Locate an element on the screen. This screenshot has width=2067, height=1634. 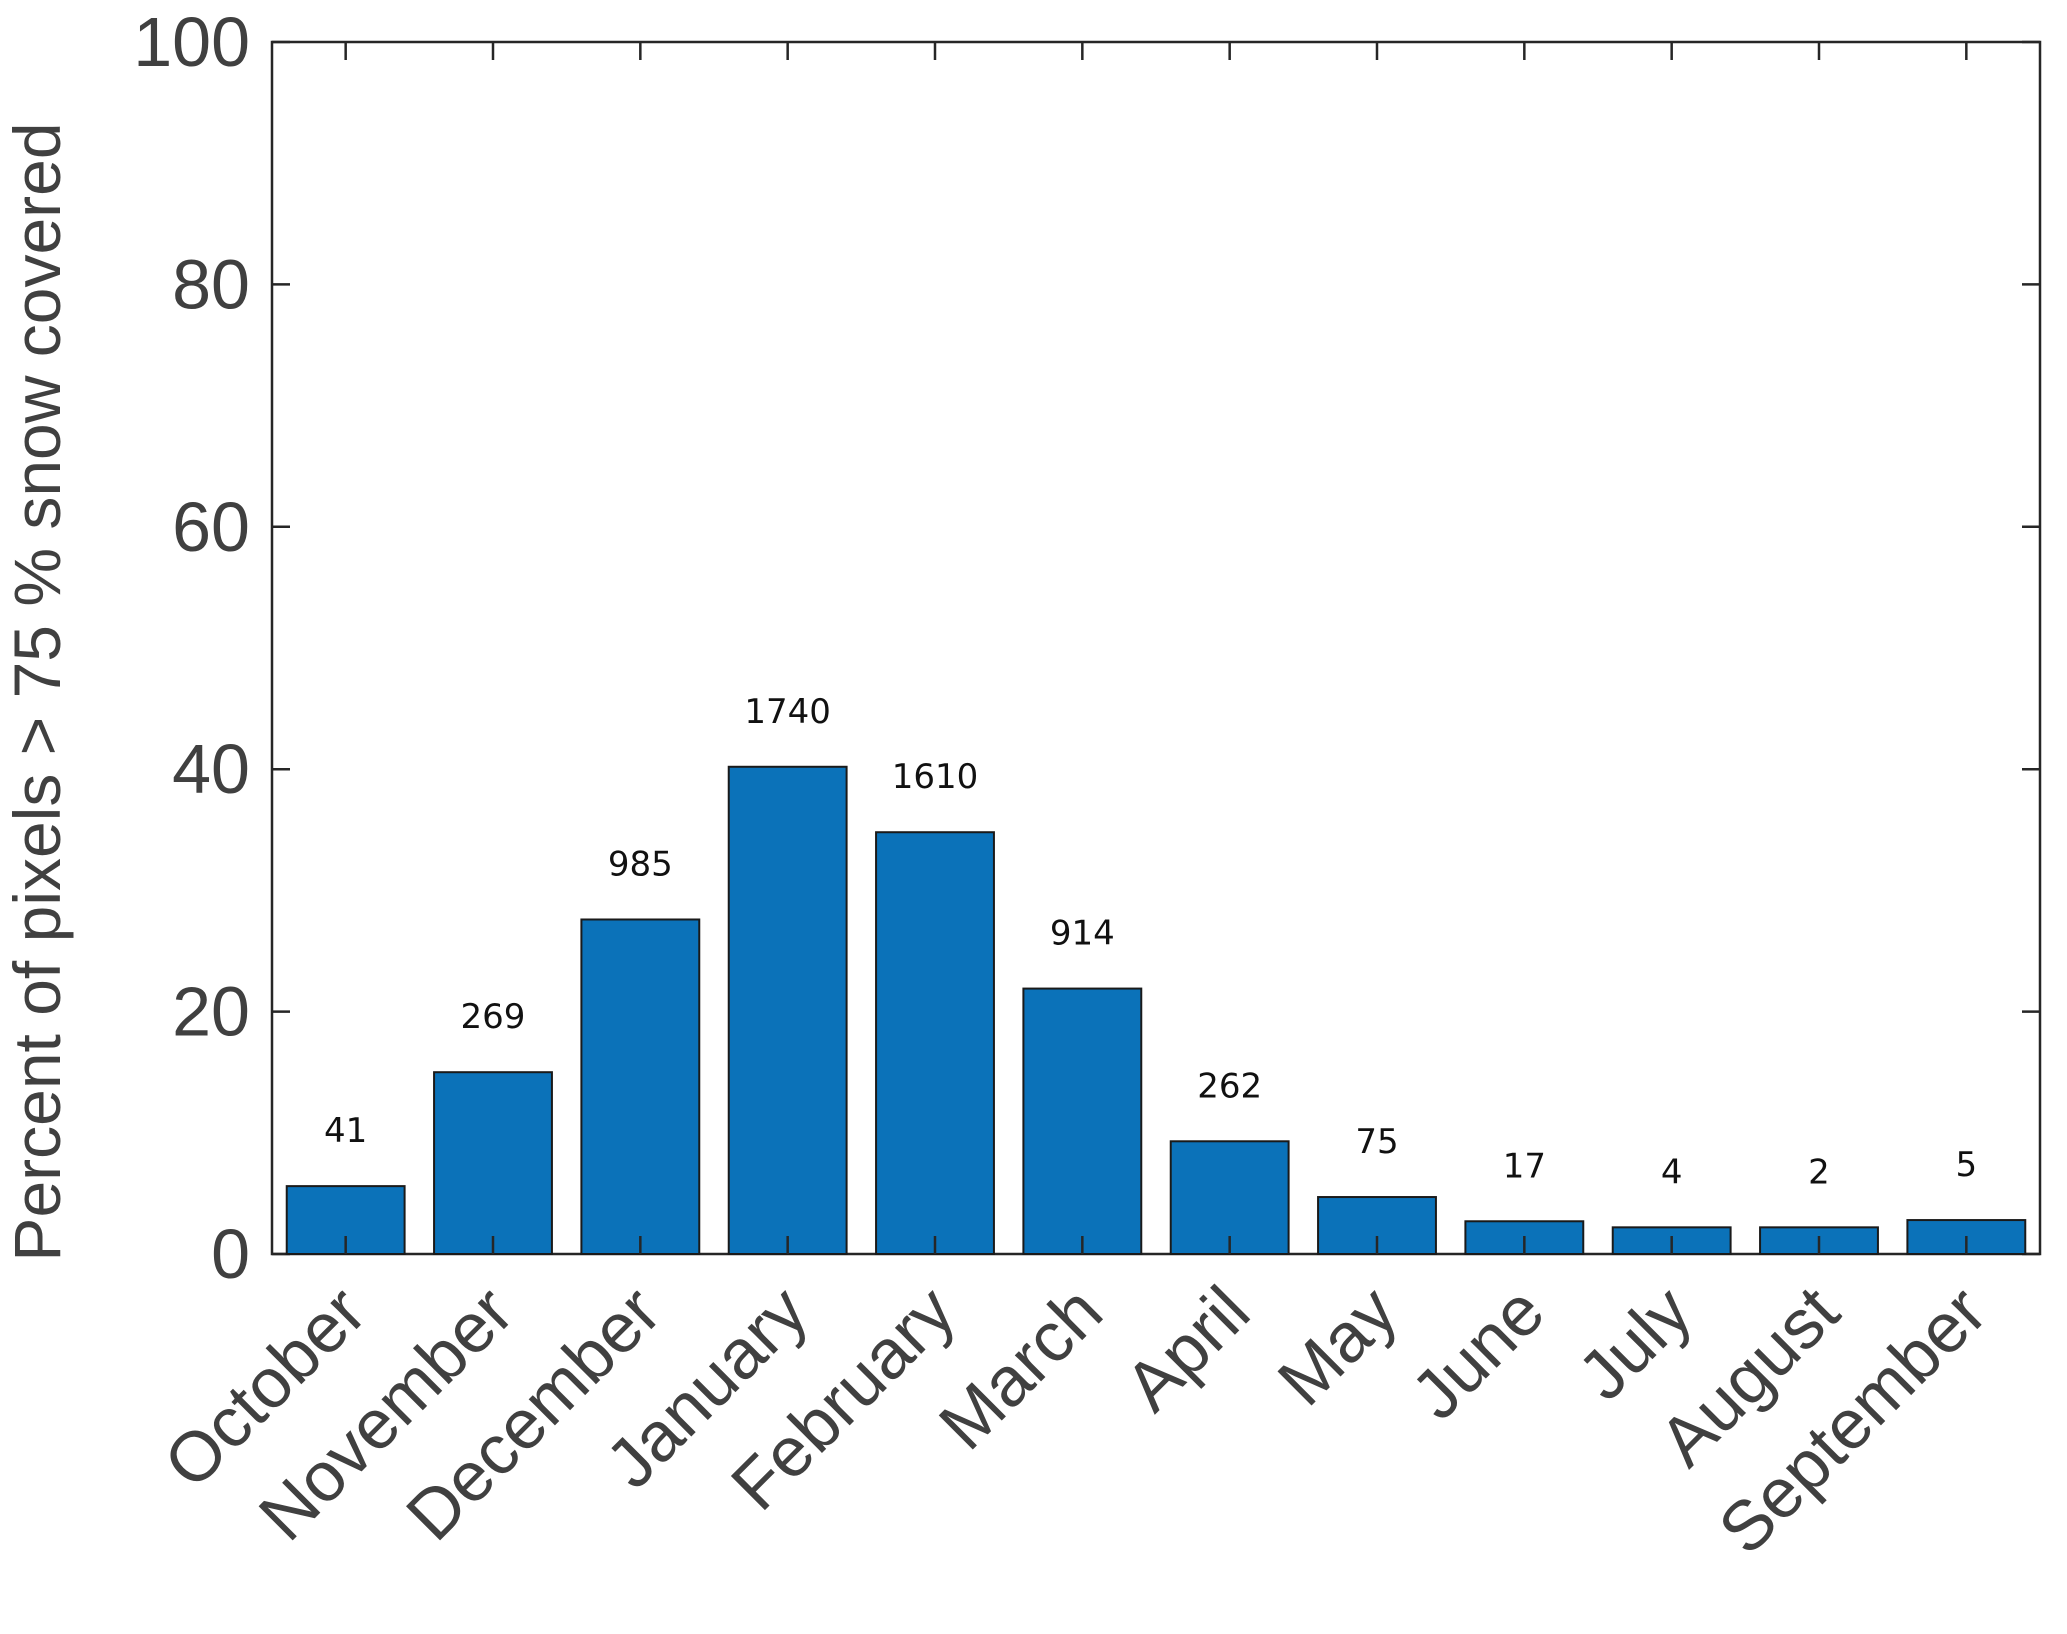
bar-label-june: 17 is located at coordinates (1524, 1166).